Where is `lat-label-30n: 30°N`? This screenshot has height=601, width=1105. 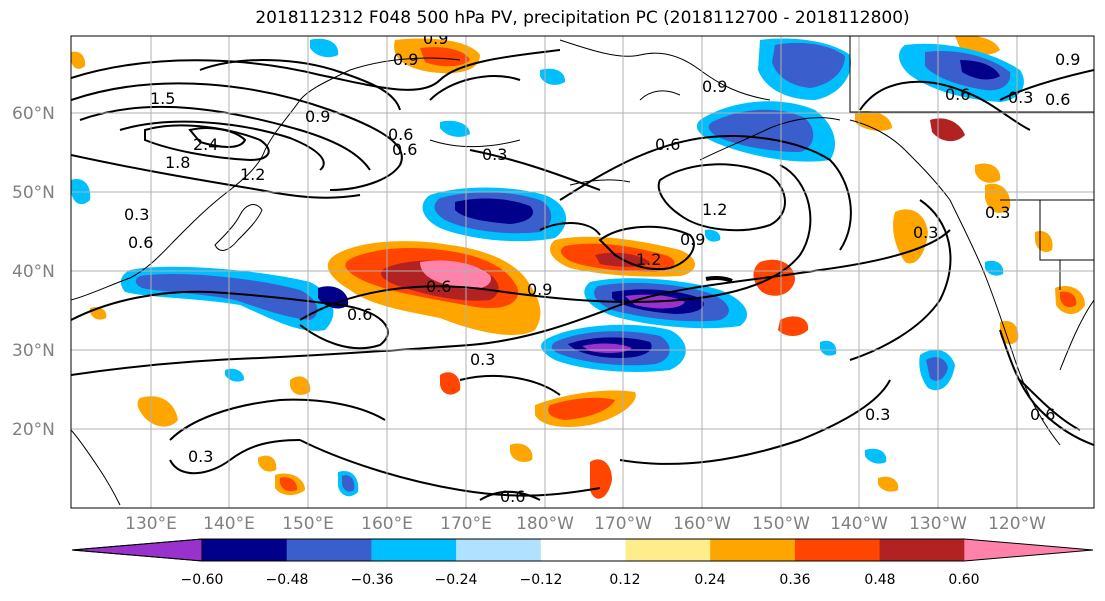
lat-label-30n: 30°N is located at coordinates (33, 351).